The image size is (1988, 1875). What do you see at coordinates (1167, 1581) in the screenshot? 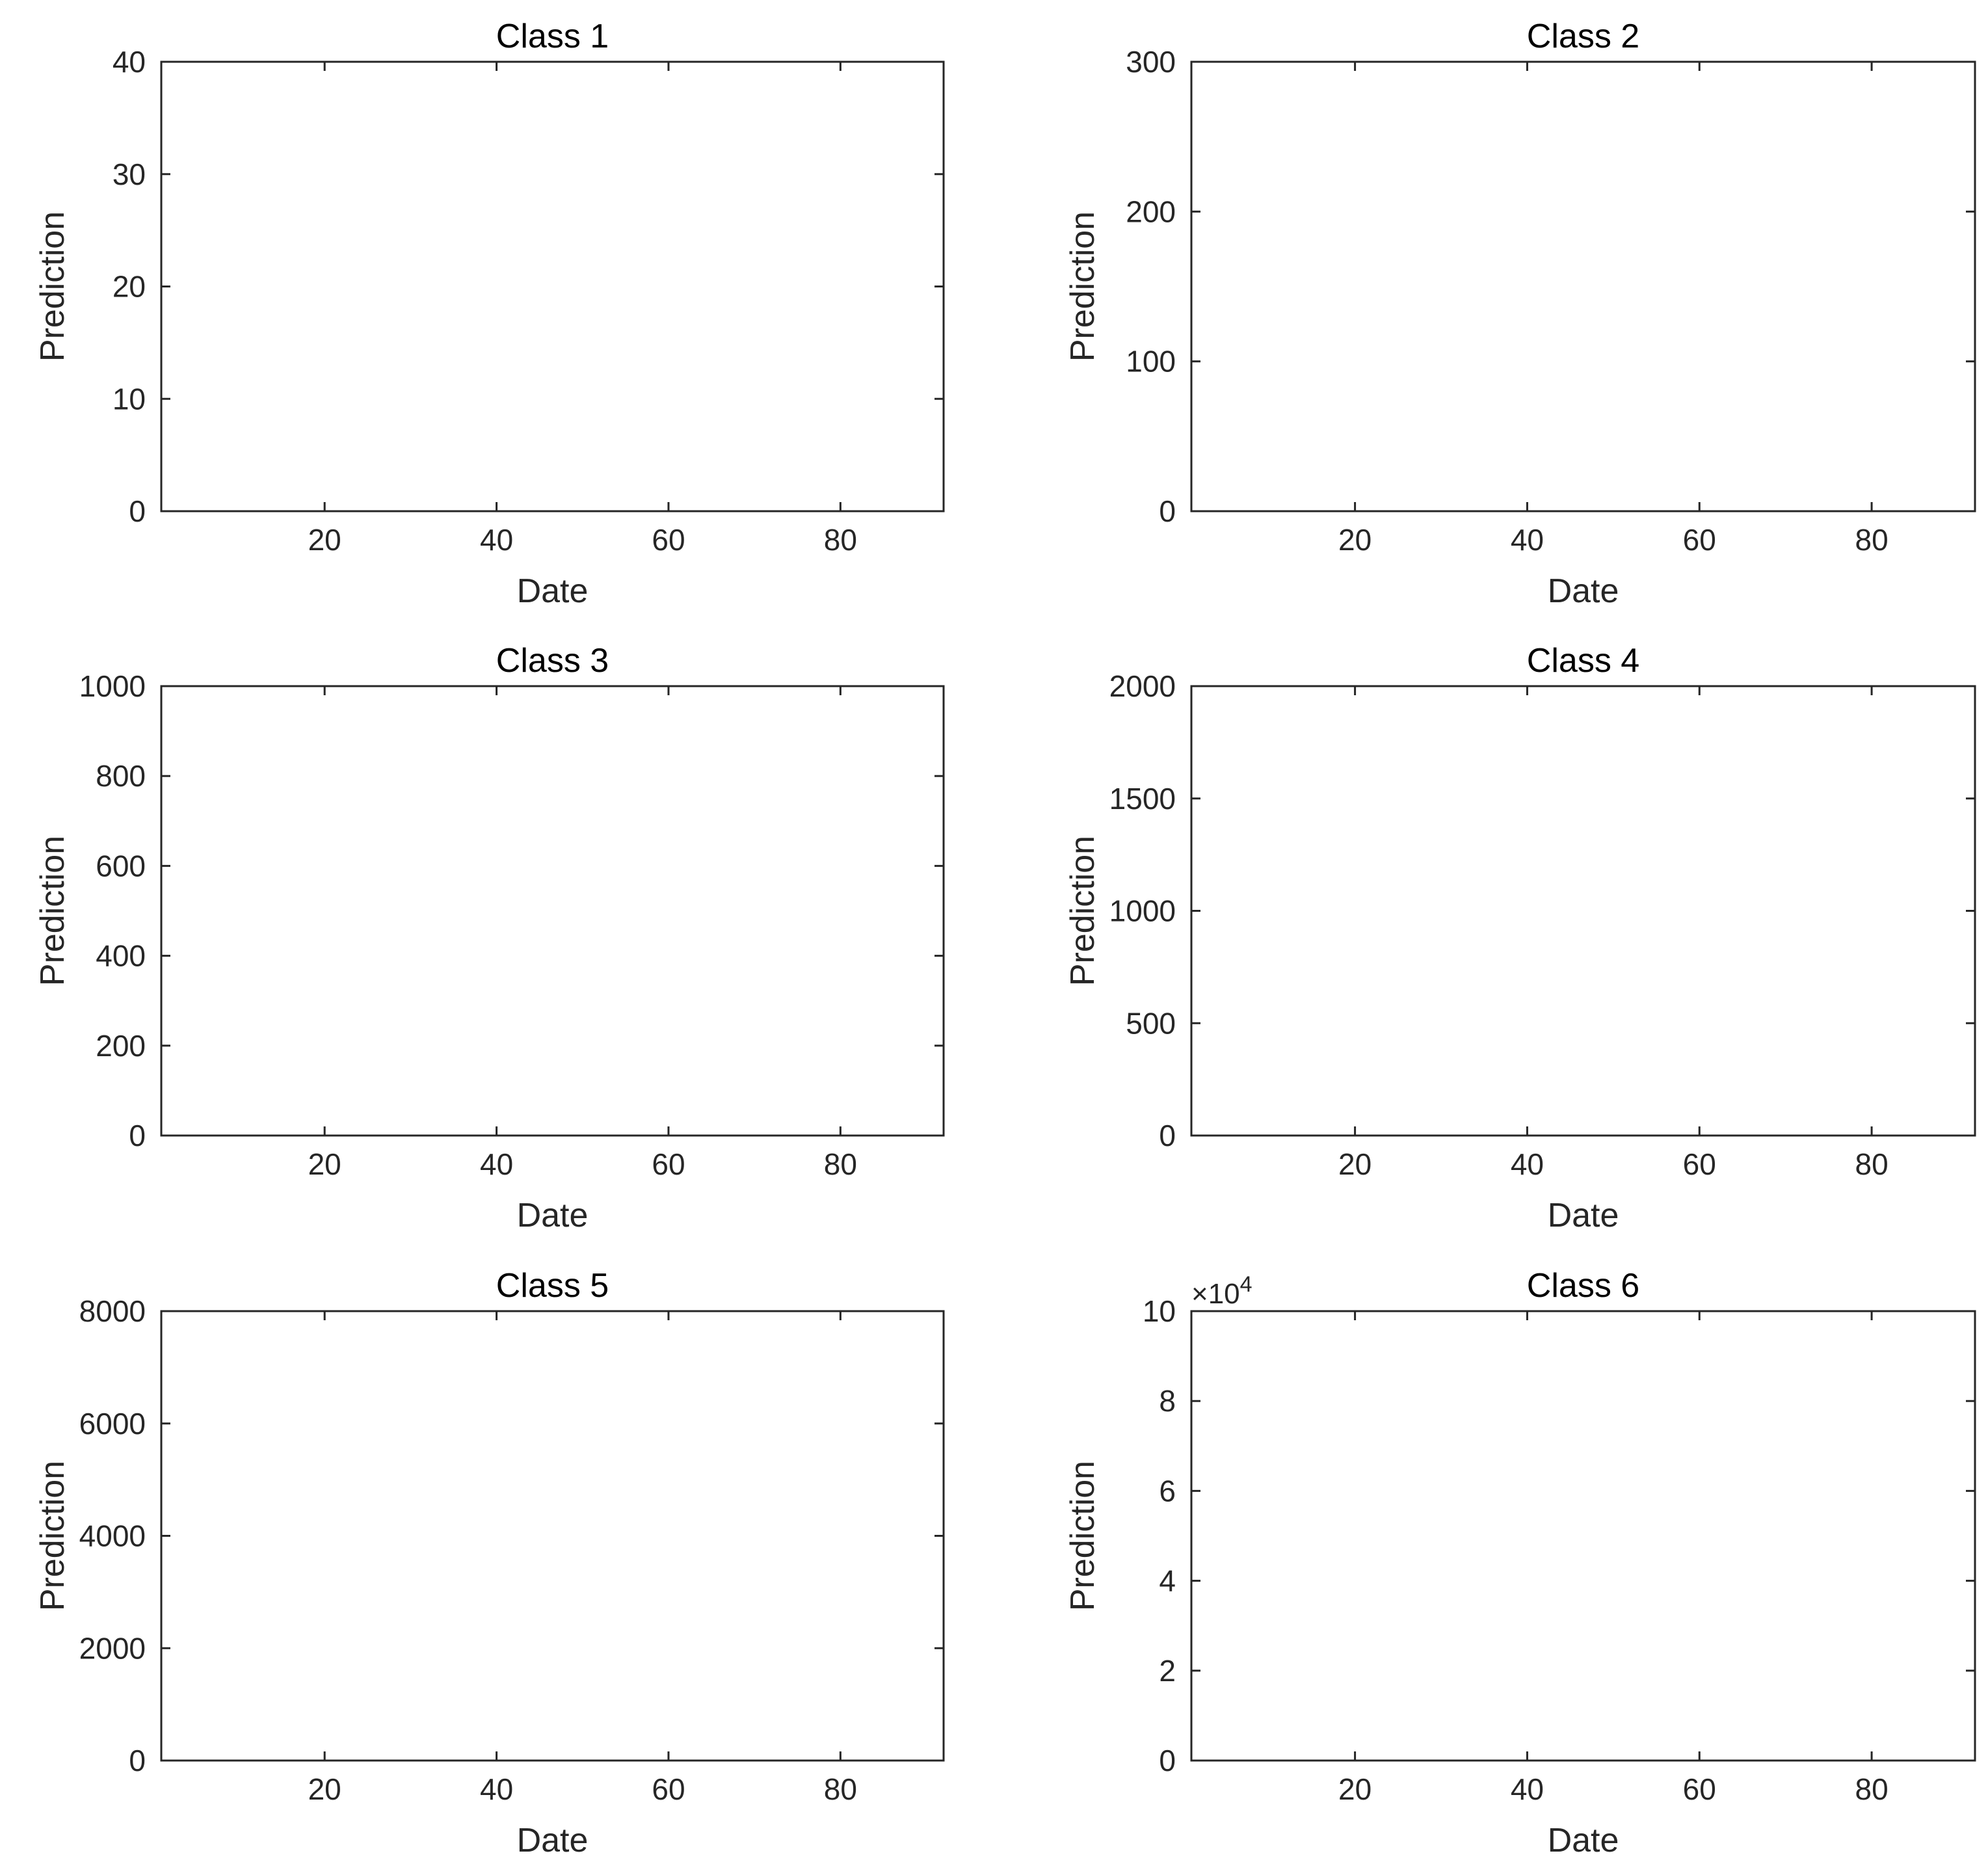
I see `y-tick-label: 4` at bounding box center [1167, 1581].